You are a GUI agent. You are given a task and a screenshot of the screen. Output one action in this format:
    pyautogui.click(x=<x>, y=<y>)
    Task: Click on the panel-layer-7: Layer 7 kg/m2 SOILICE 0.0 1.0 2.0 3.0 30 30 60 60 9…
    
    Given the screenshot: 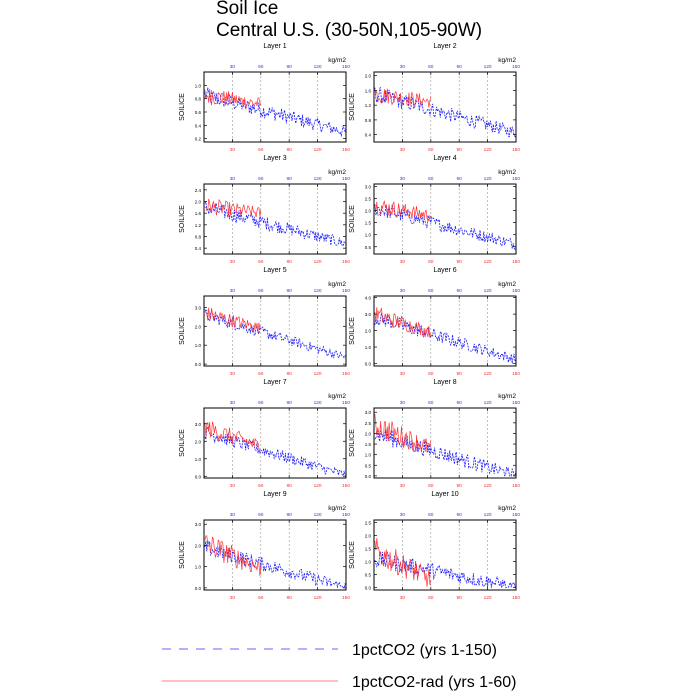 What is the action you would take?
    pyautogui.click(x=264, y=434)
    